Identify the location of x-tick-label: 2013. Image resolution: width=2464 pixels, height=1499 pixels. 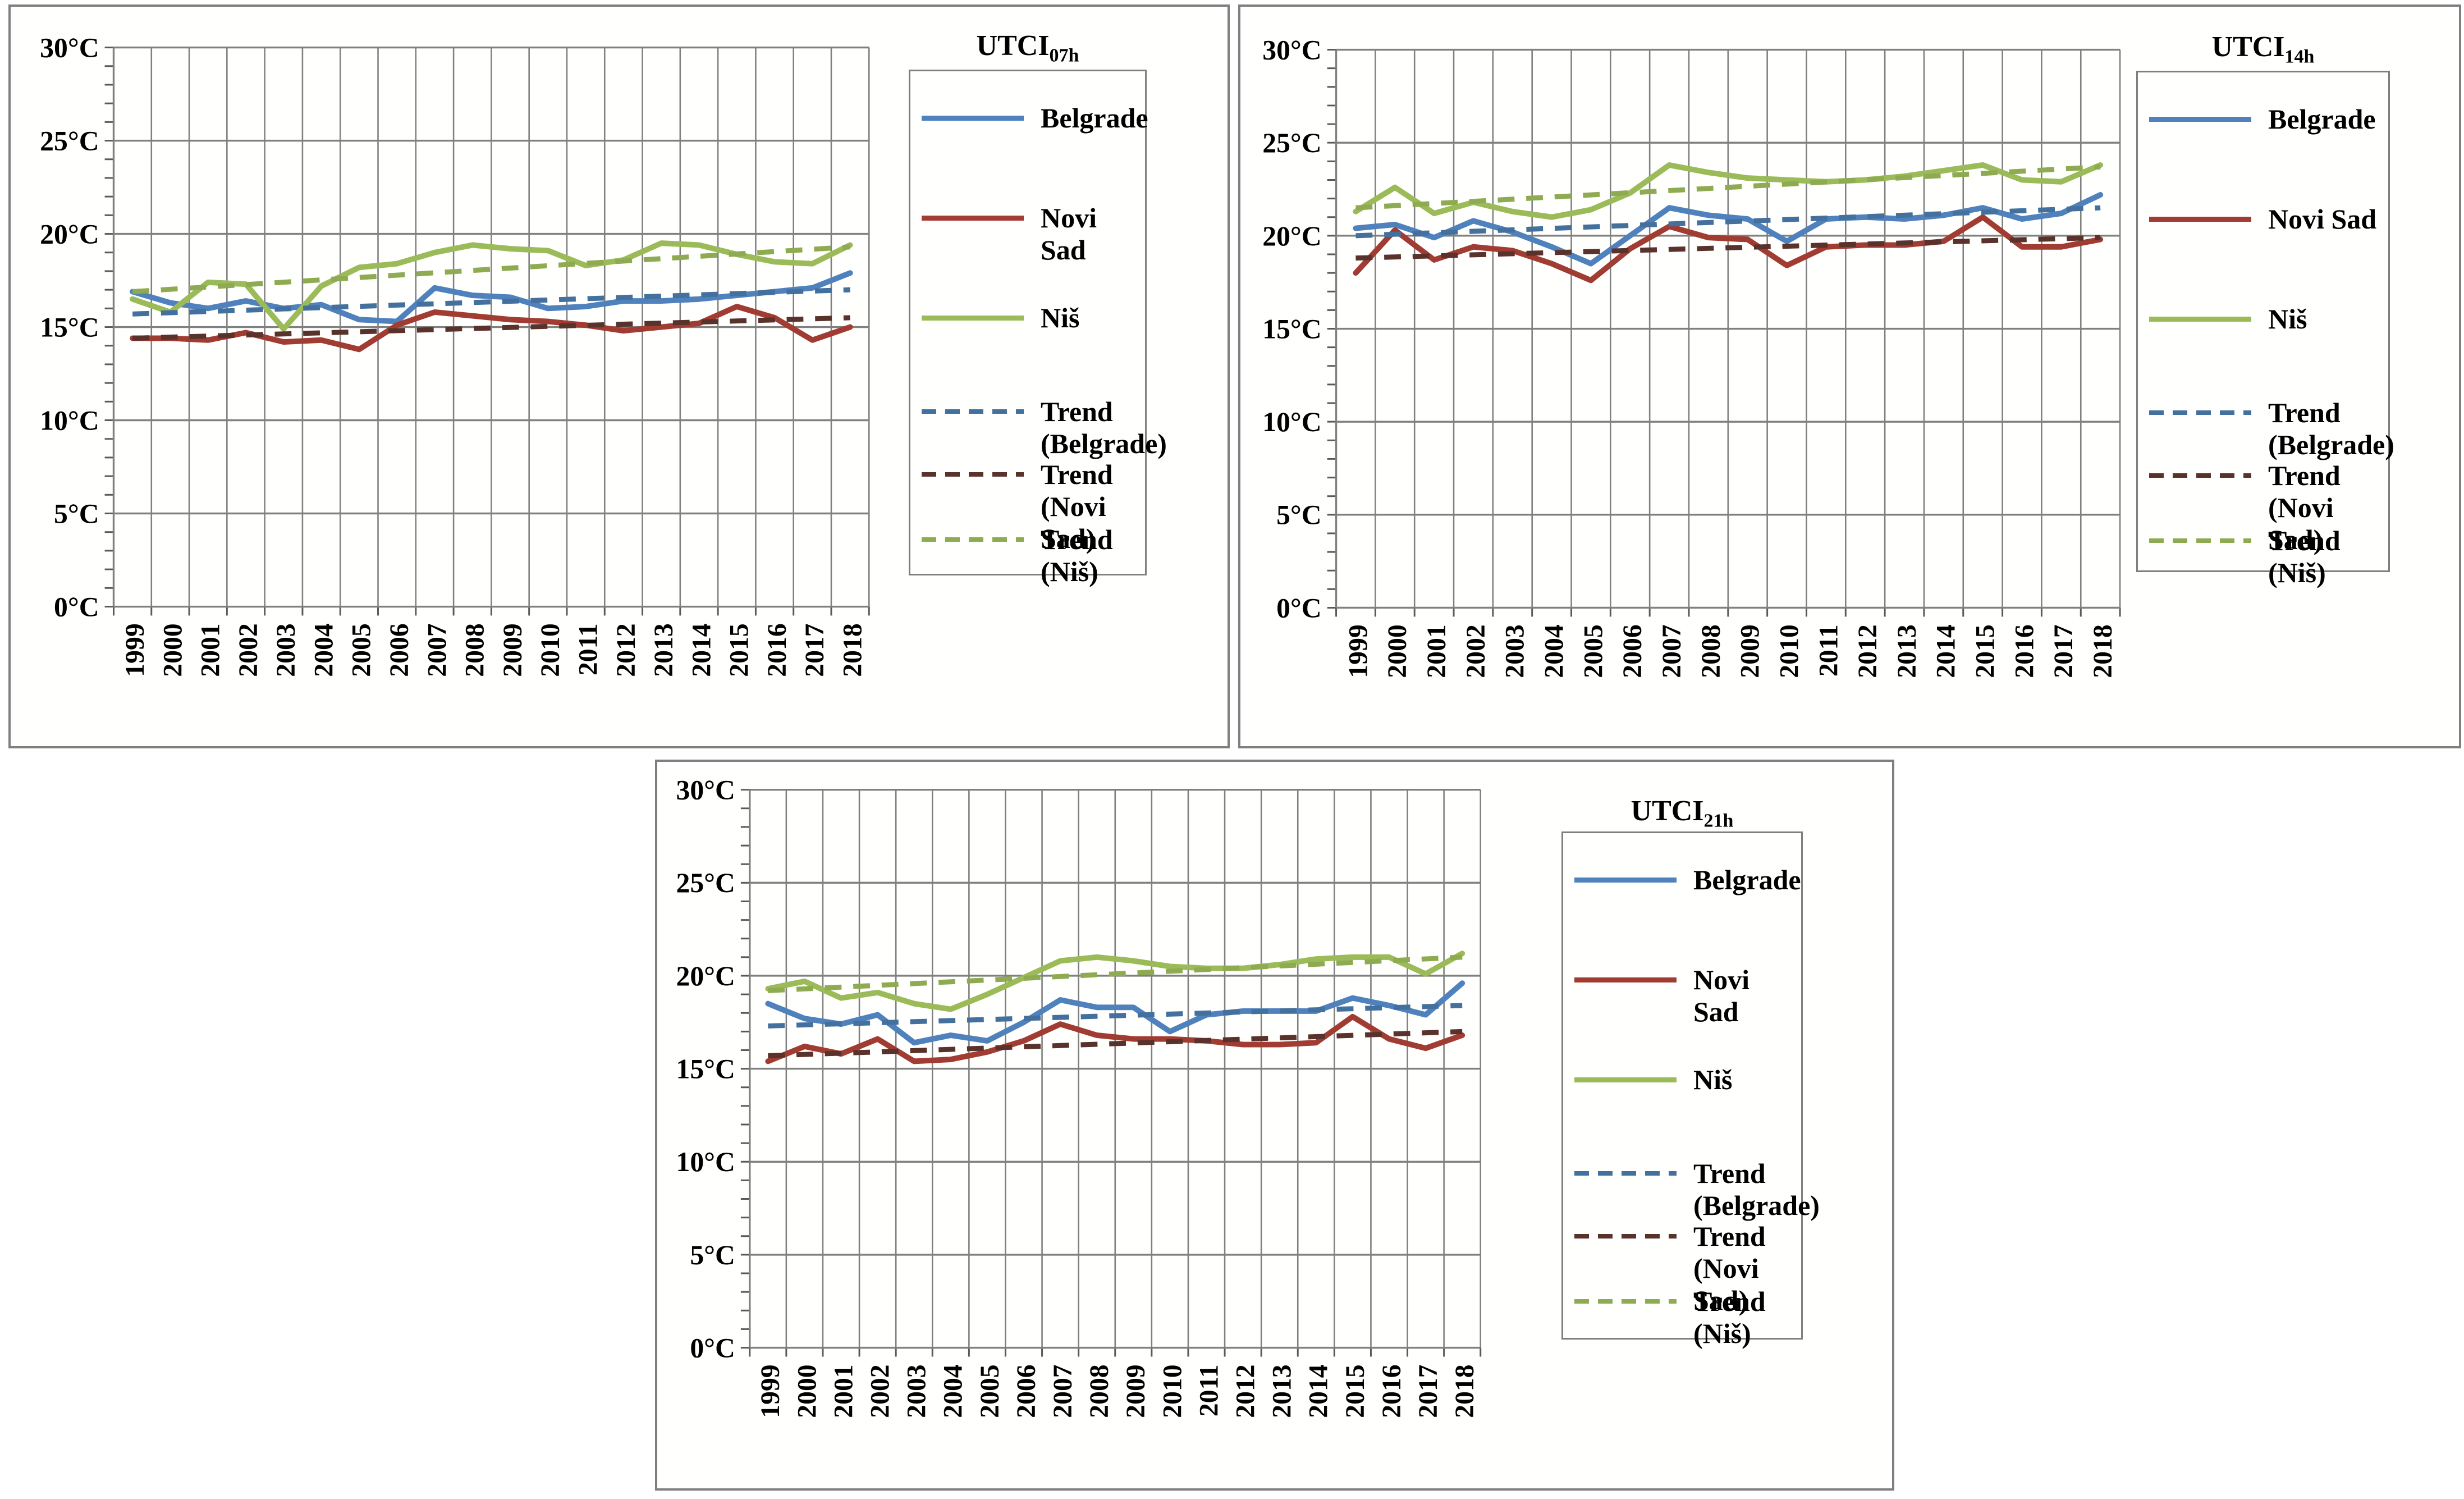
(1907, 651).